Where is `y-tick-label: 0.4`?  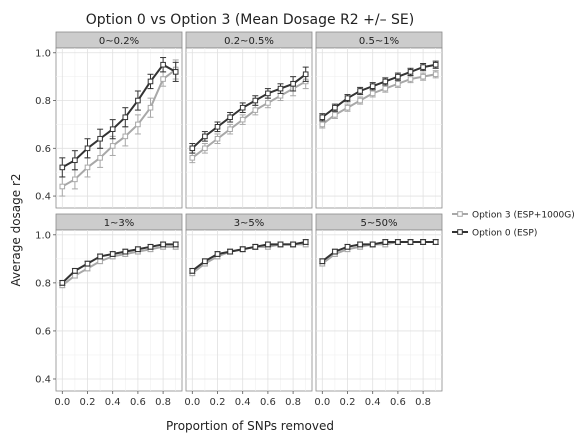 y-tick-label: 0.4 is located at coordinates (43, 197).